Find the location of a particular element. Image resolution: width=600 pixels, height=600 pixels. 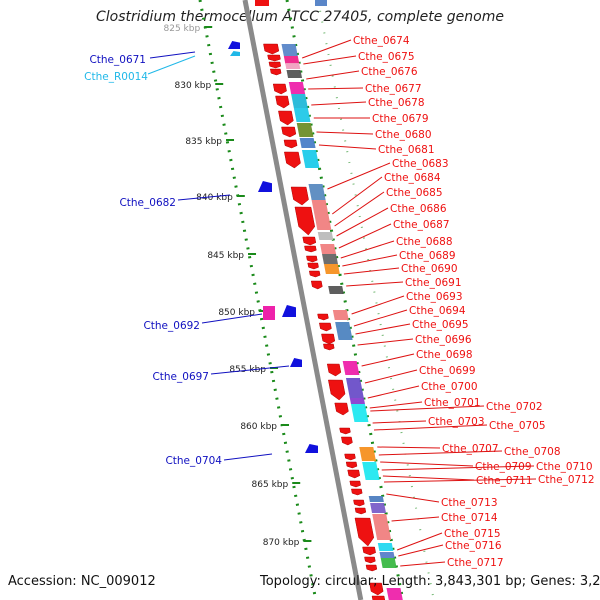

right-gene-label: Cthe_0698 is located at coordinates (444, 355).